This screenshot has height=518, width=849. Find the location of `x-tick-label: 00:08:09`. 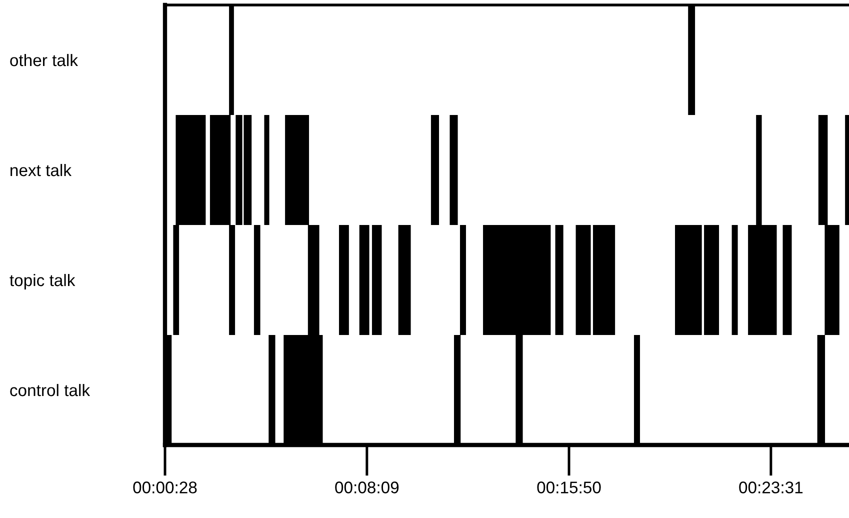

x-tick-label: 00:08:09 is located at coordinates (367, 488).